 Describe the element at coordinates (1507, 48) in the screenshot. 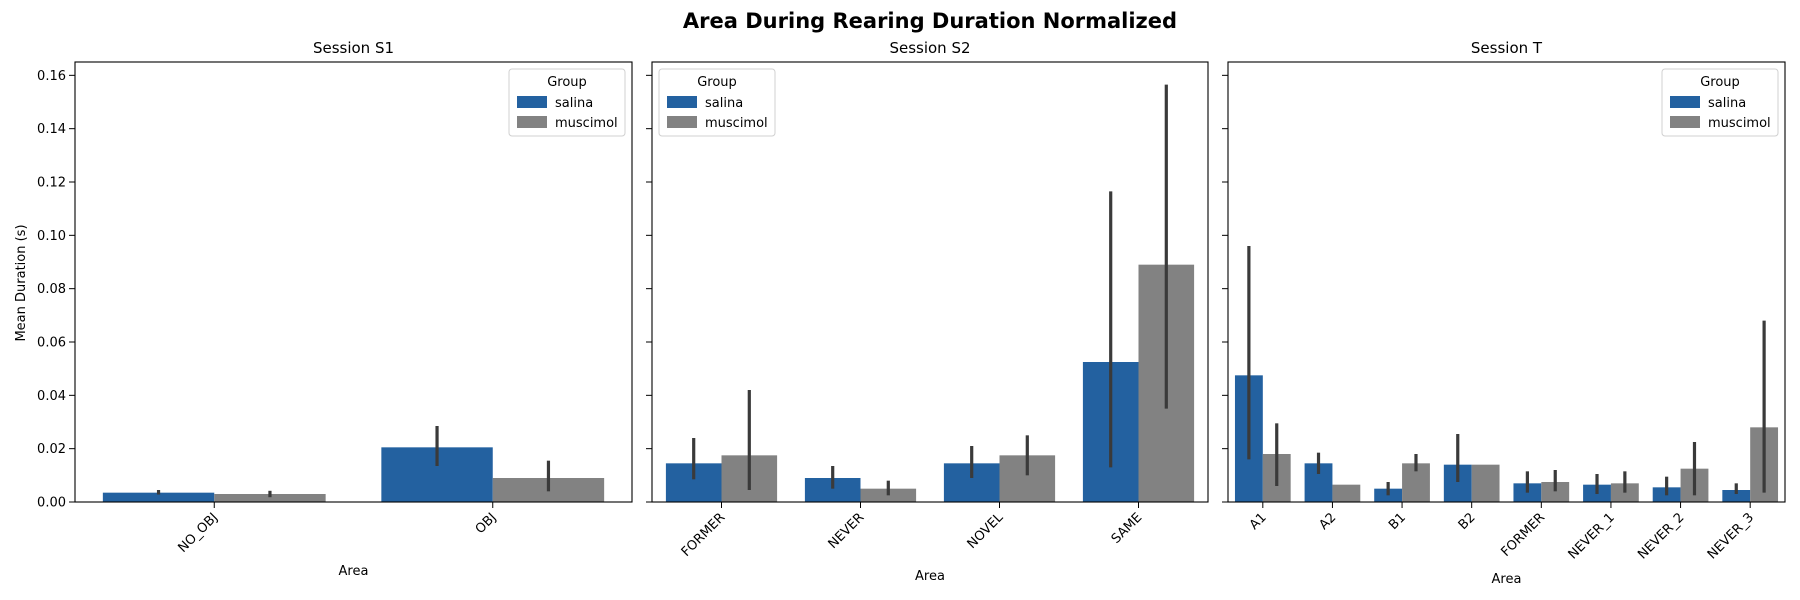

I see `panel-title: Session T` at that location.